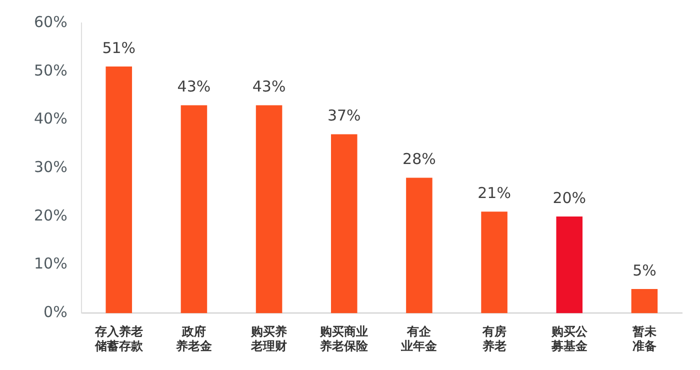 This screenshot has height=370, width=700. I want to click on x-tick-label: 购买商业养老保险, so click(344, 338).